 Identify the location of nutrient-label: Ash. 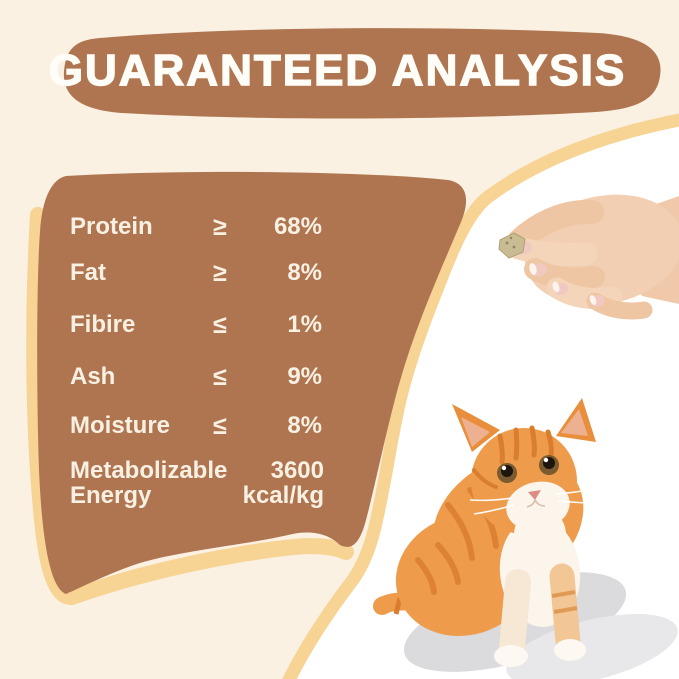
(93, 376).